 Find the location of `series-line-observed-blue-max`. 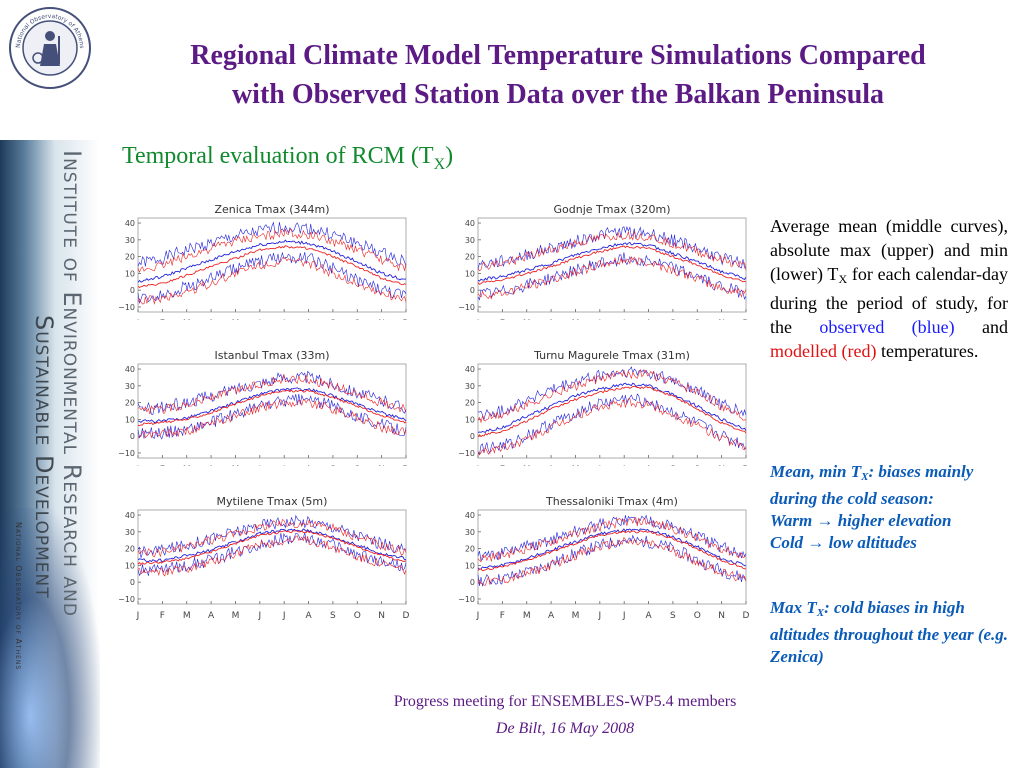

series-line-observed-blue-max is located at coordinates (612, 248).